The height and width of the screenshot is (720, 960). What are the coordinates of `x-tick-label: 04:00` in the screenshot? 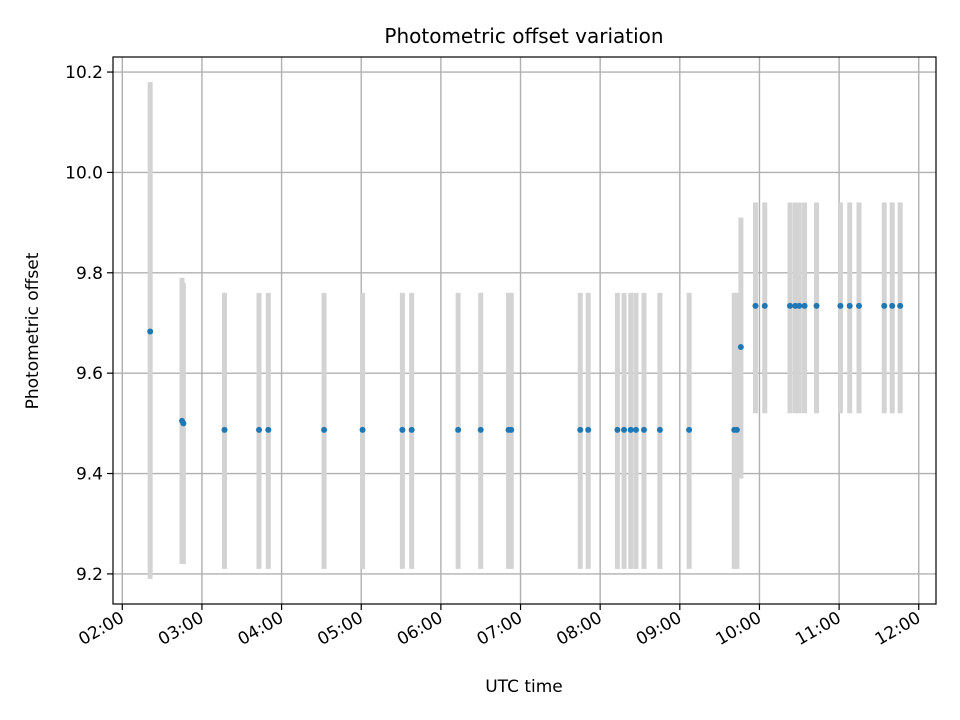 It's located at (261, 629).